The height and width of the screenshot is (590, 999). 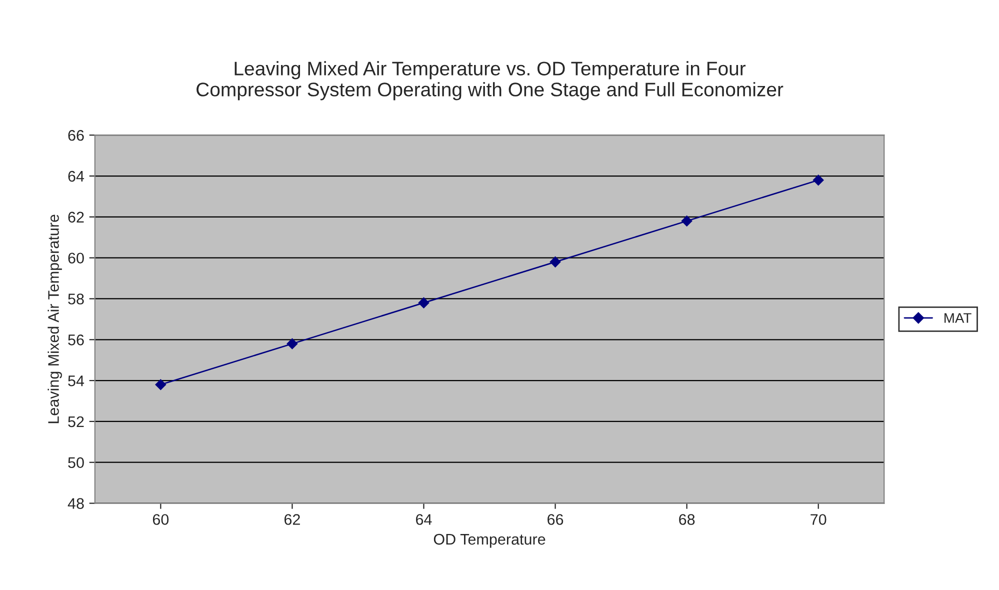 What do you see at coordinates (76, 176) in the screenshot?
I see `y-tick-label: 64` at bounding box center [76, 176].